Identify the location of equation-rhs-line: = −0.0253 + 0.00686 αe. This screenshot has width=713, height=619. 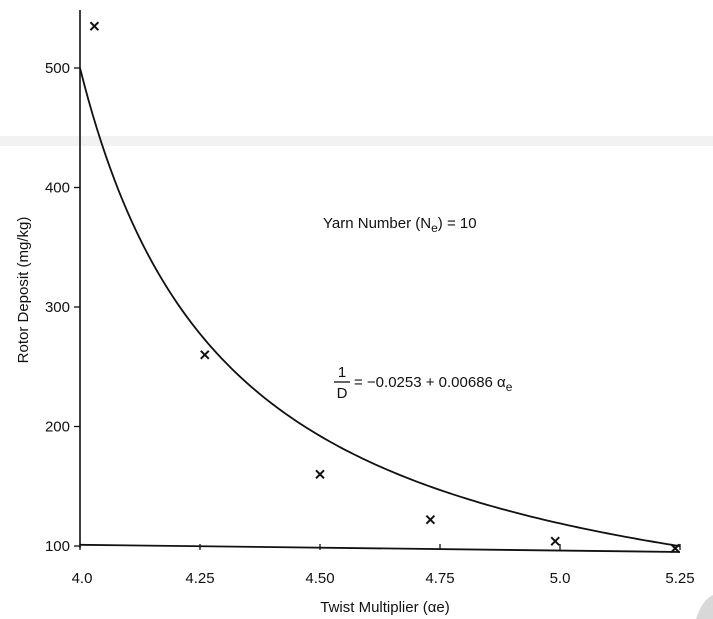
(433, 384).